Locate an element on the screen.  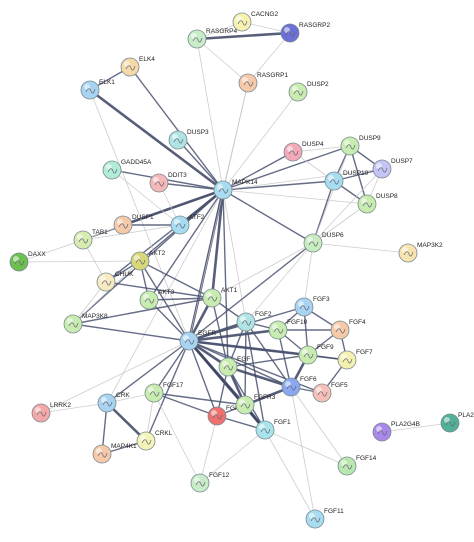
node: LRRK2 is located at coordinates (51, 412).